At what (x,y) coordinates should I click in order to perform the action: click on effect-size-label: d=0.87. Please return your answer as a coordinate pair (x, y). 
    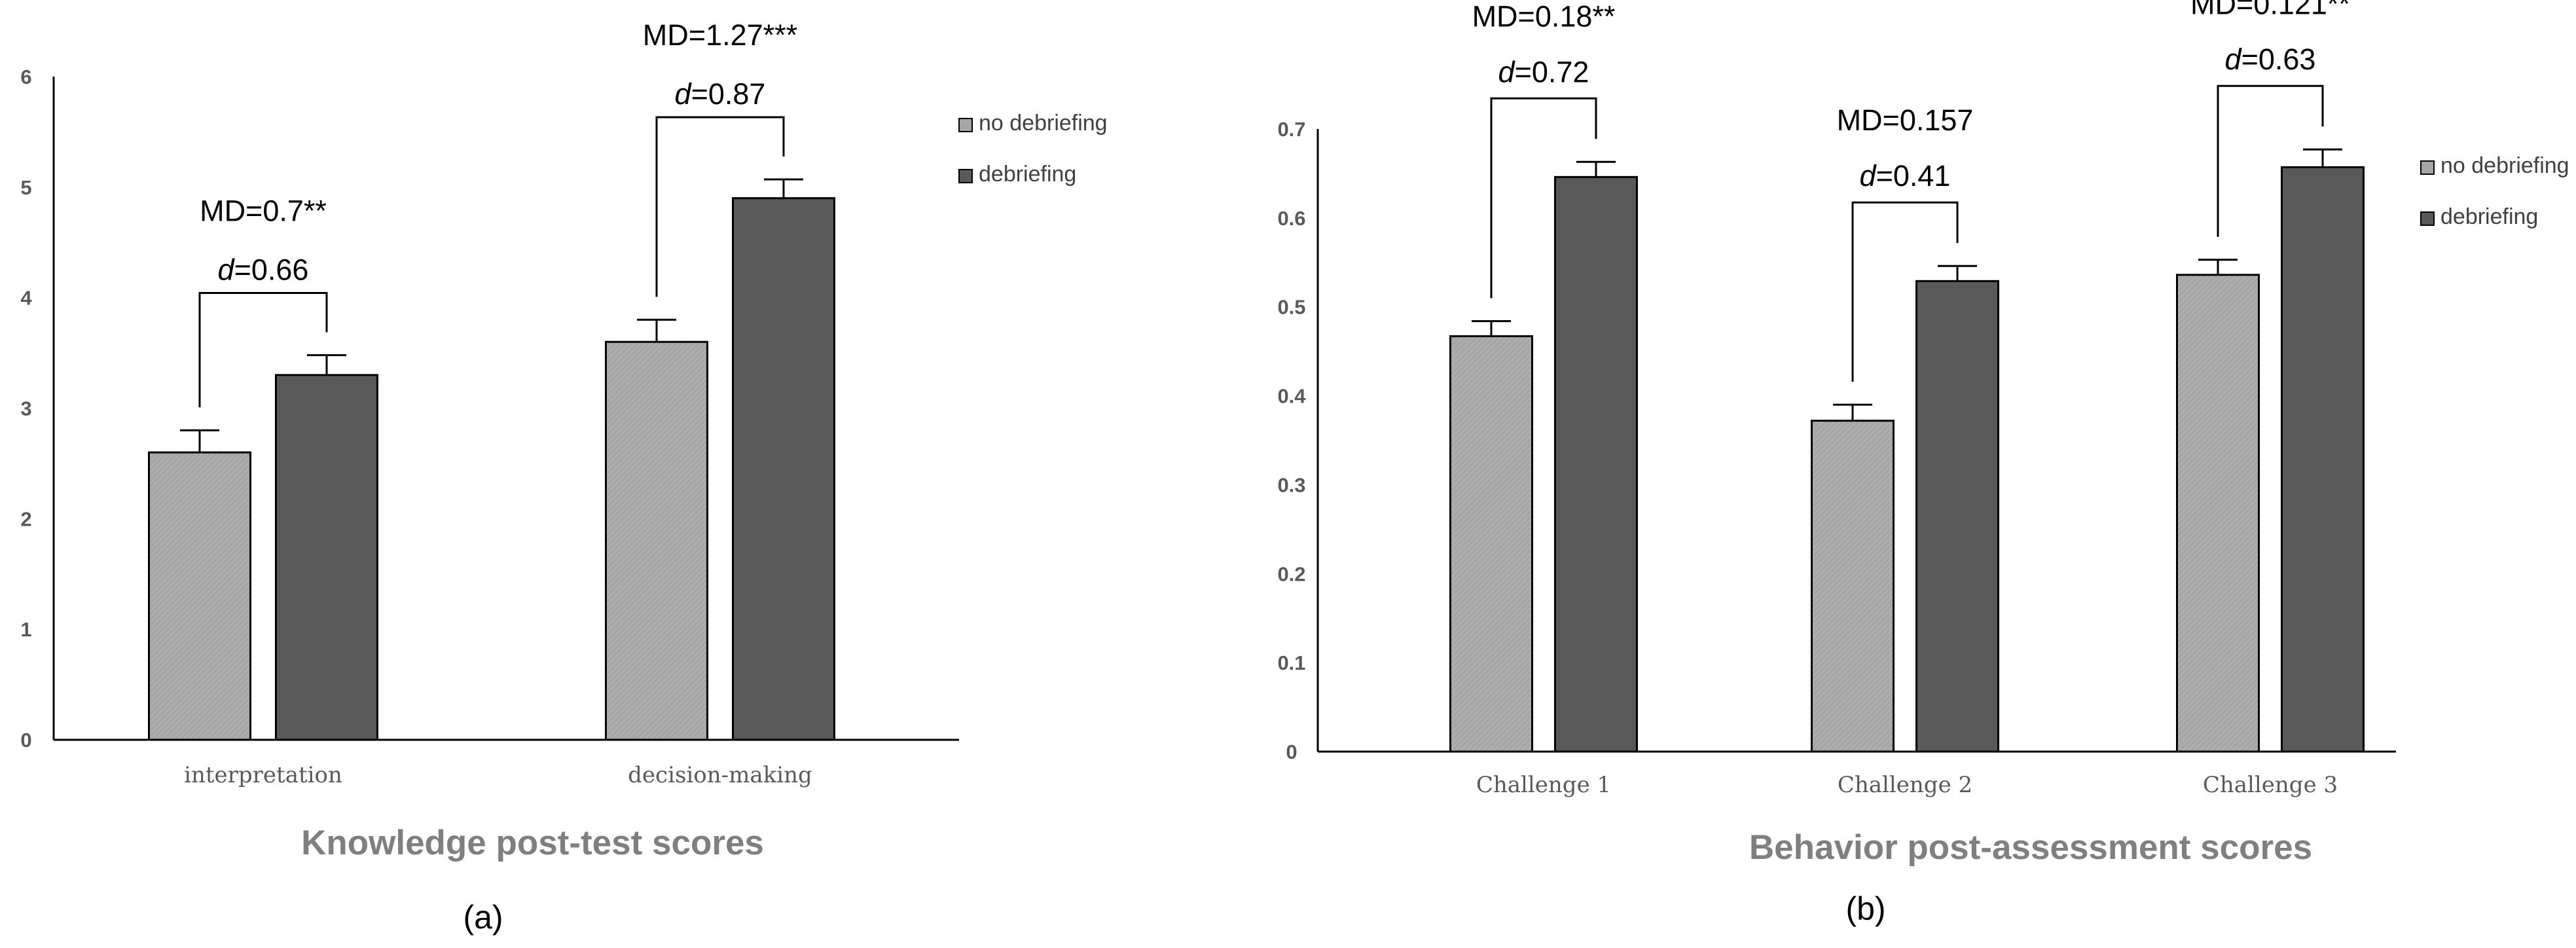
    Looking at the image, I should click on (720, 94).